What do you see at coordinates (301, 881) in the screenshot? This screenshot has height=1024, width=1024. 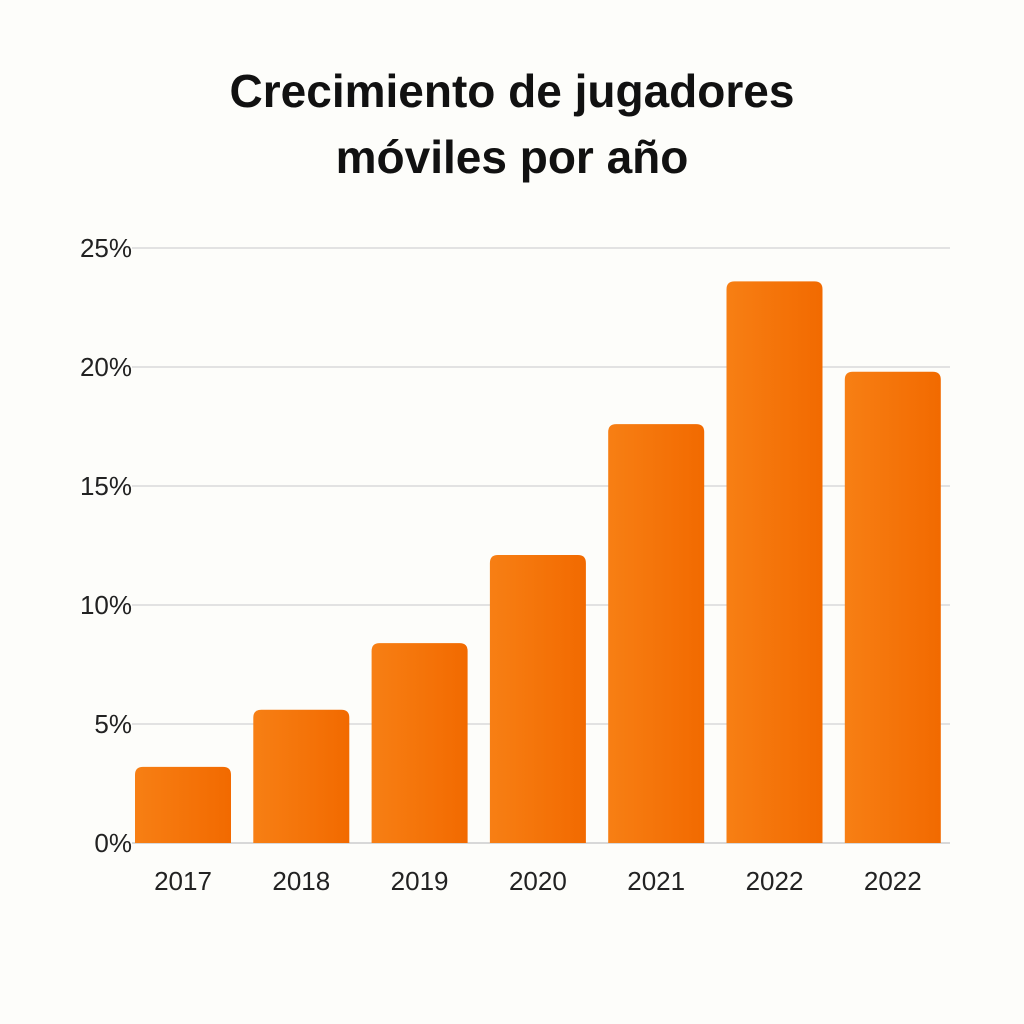 I see `x-tick-label: 2018` at bounding box center [301, 881].